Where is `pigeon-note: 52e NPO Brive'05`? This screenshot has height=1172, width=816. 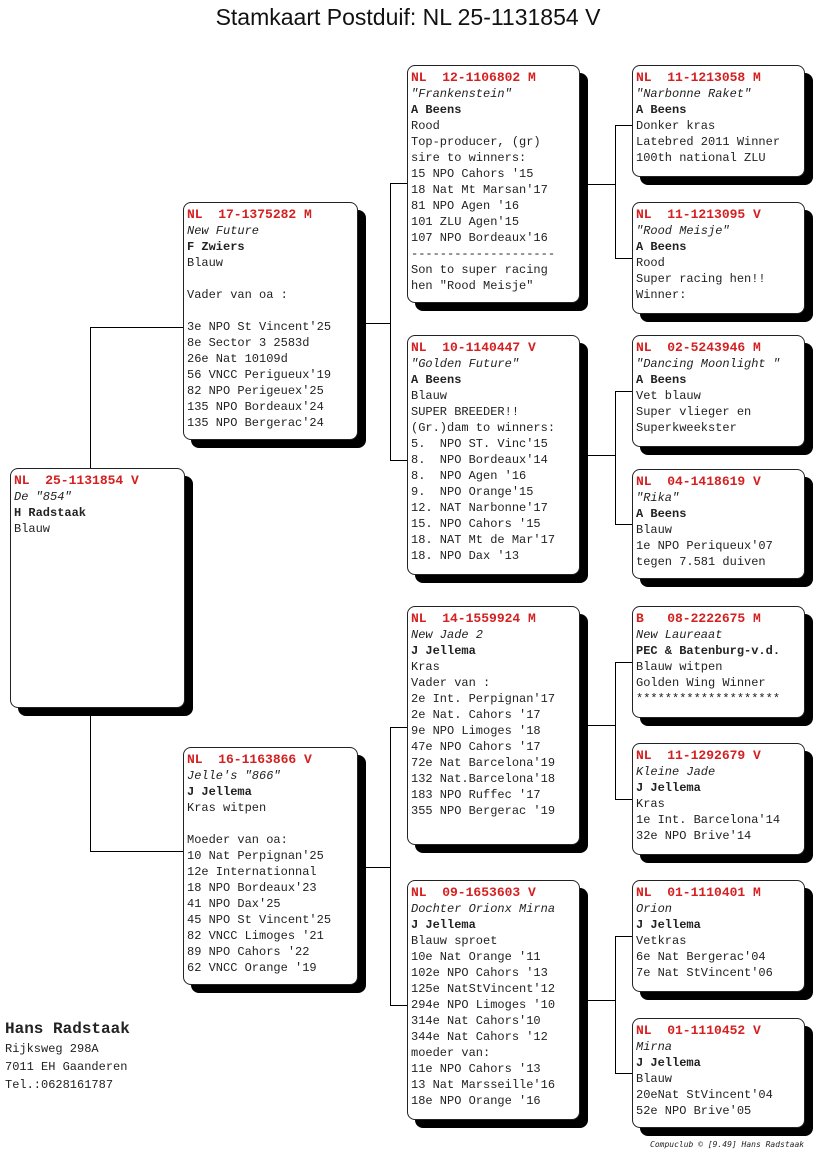
pigeon-note: 52e NPO Brive'05 is located at coordinates (694, 1111).